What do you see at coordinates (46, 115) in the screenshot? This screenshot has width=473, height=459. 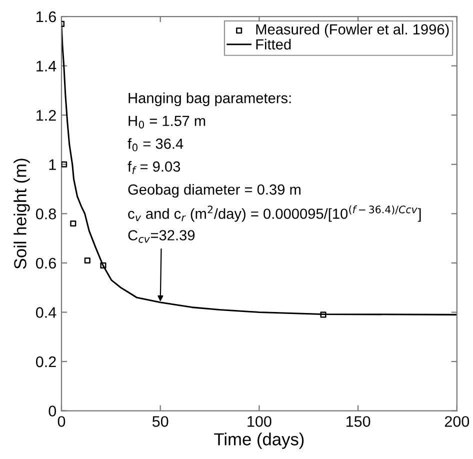 I see `y-tick-label: 1.2` at bounding box center [46, 115].